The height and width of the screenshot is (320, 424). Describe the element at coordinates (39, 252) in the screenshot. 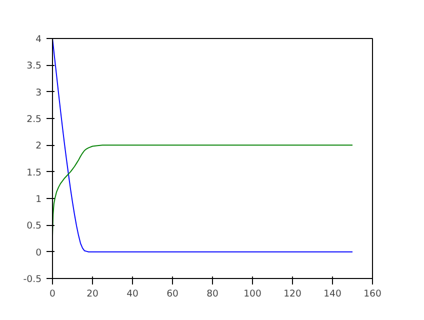

I see `y-tick-label: 0` at that location.